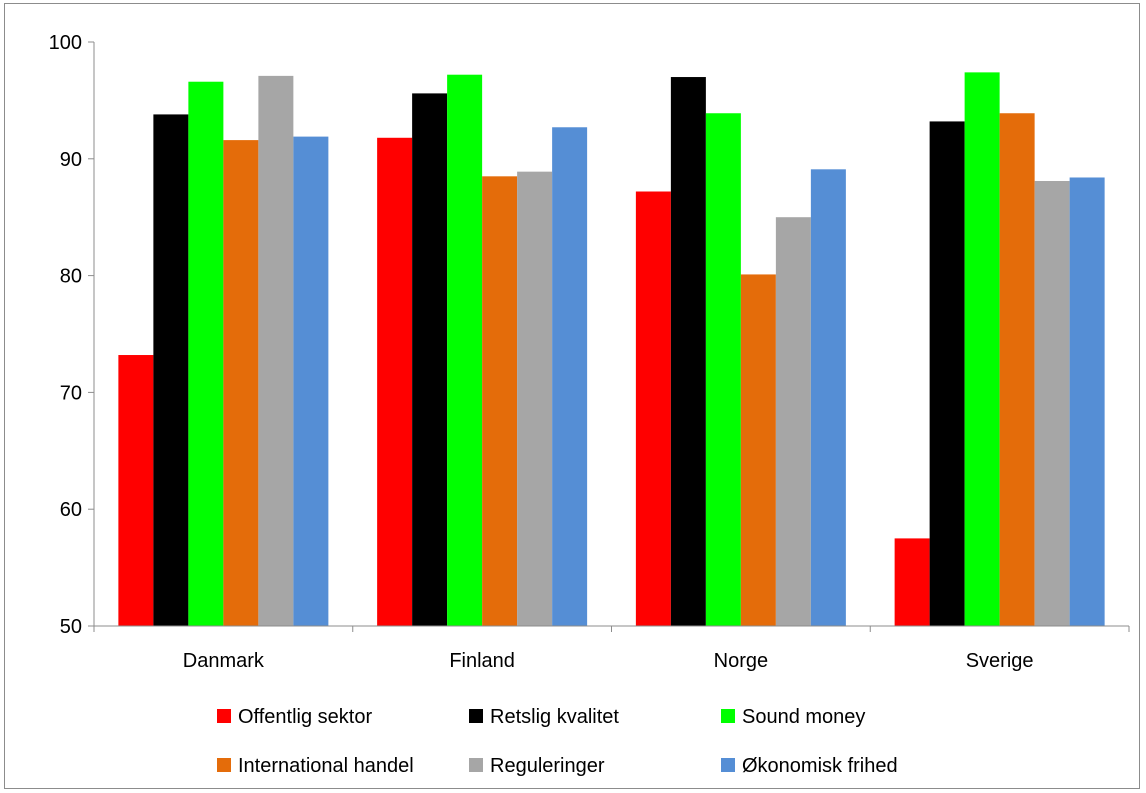  I want to click on bar-finland-økonomisk-frihed, so click(570, 376).